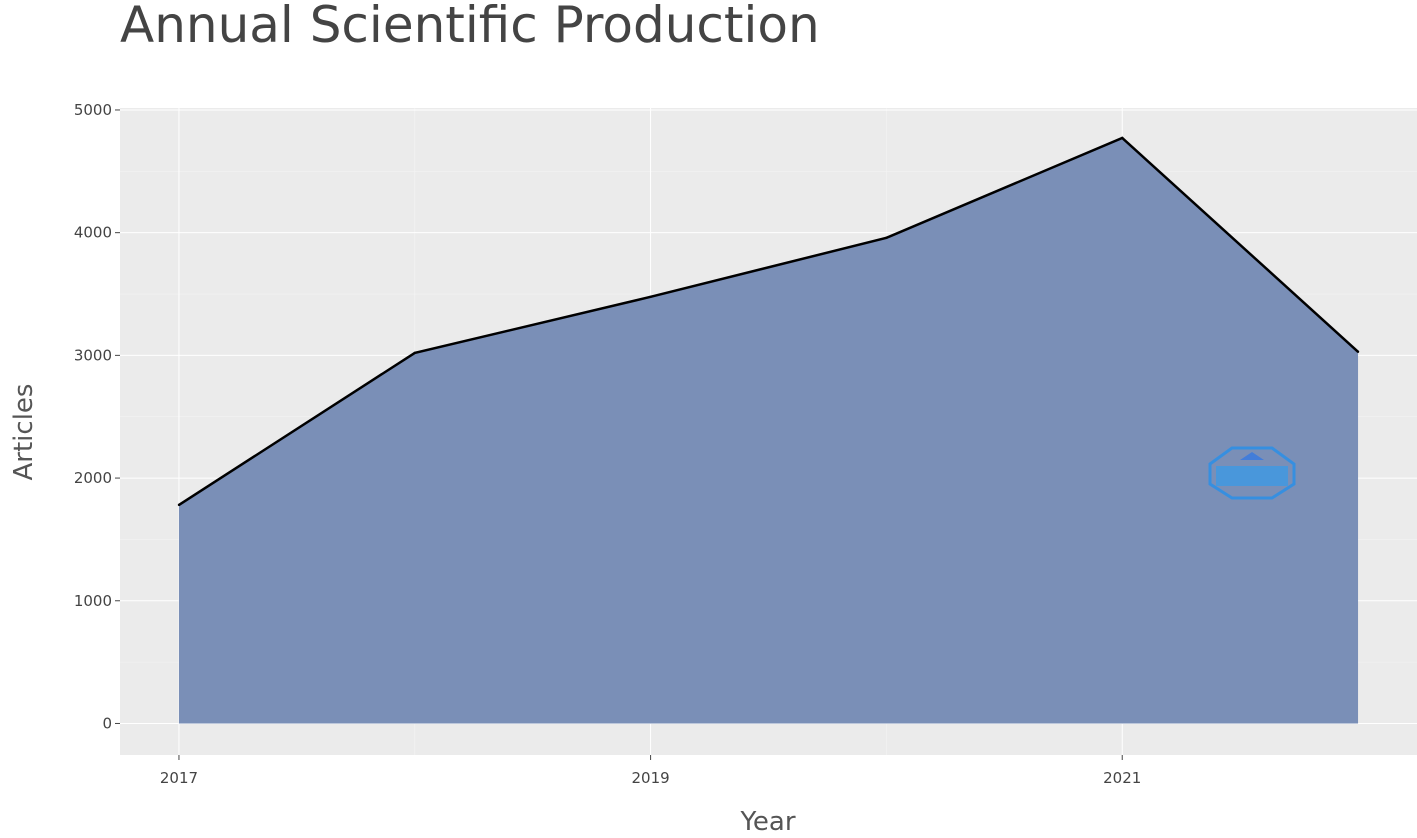 The image size is (1417, 838). Describe the element at coordinates (93, 110) in the screenshot. I see `y-tick-label: 5000` at that location.